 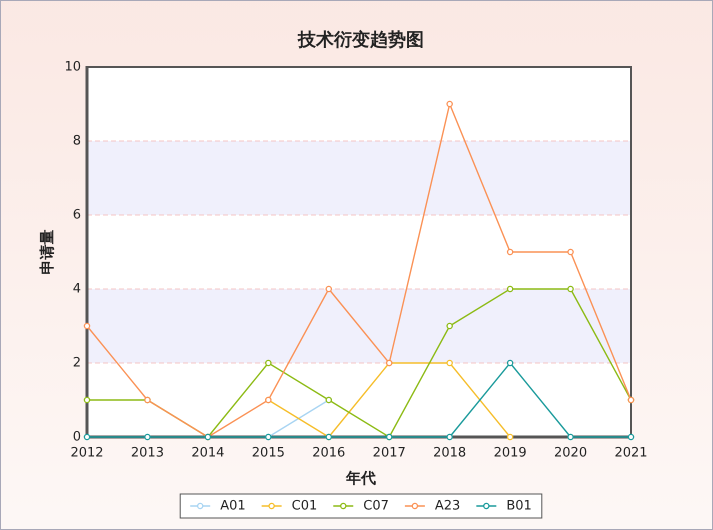 What do you see at coordinates (47, 252) in the screenshot?
I see `y-axis-title: 申请量` at bounding box center [47, 252].